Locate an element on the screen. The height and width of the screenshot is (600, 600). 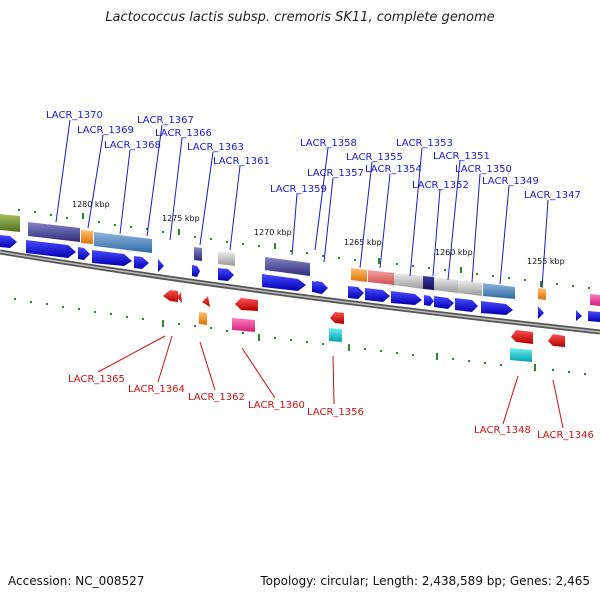
gene-label-lacr-1350: LACR_1350 is located at coordinates (483, 169).